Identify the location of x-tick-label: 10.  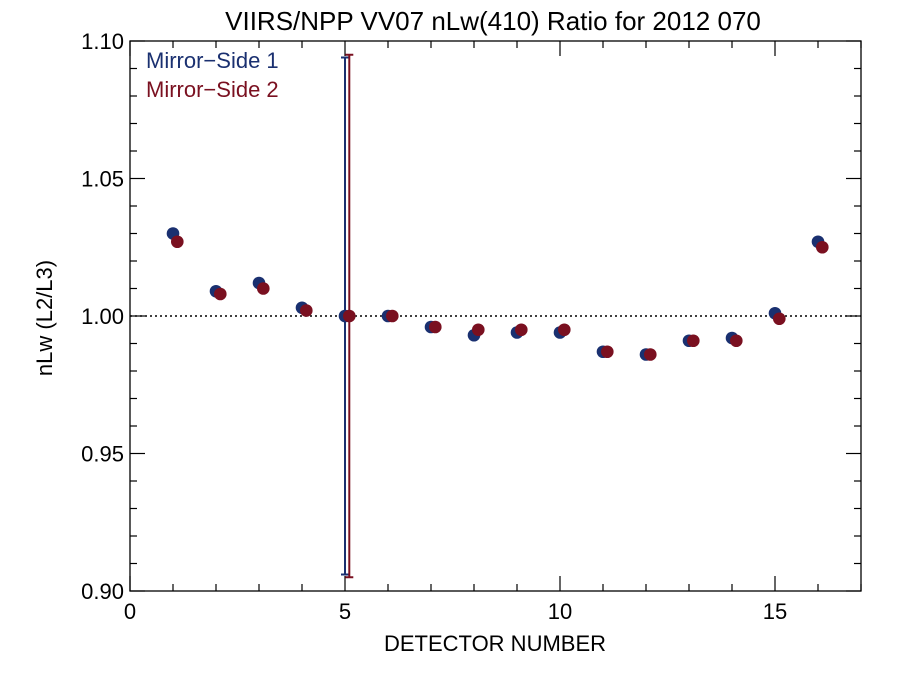
(560, 611).